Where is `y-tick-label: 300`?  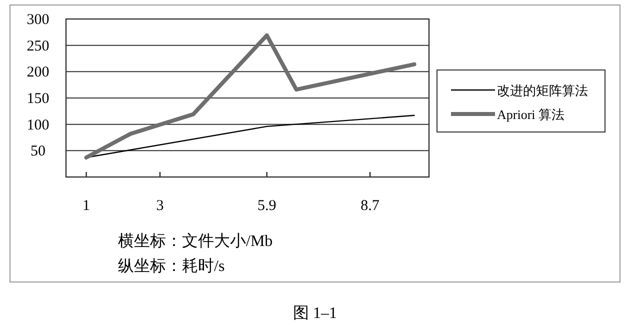 y-tick-label: 300 is located at coordinates (38, 20).